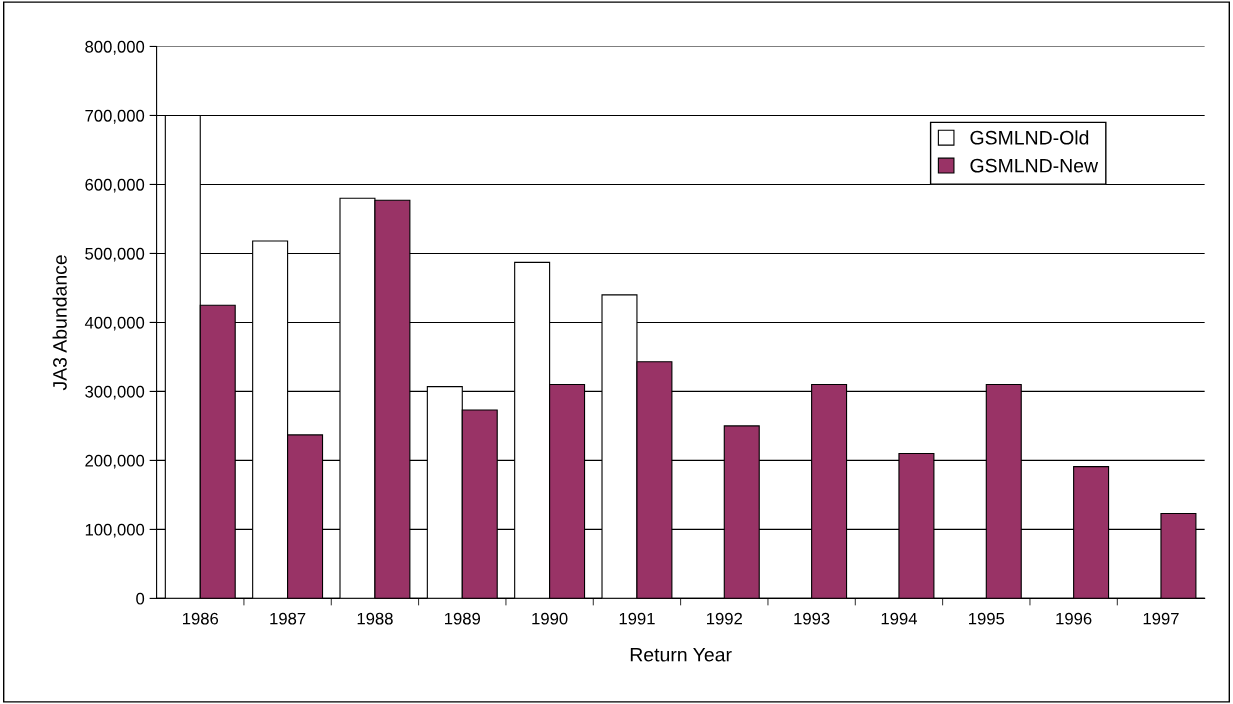 The width and height of the screenshot is (1233, 704). I want to click on x-tick-label: 1990, so click(550, 618).